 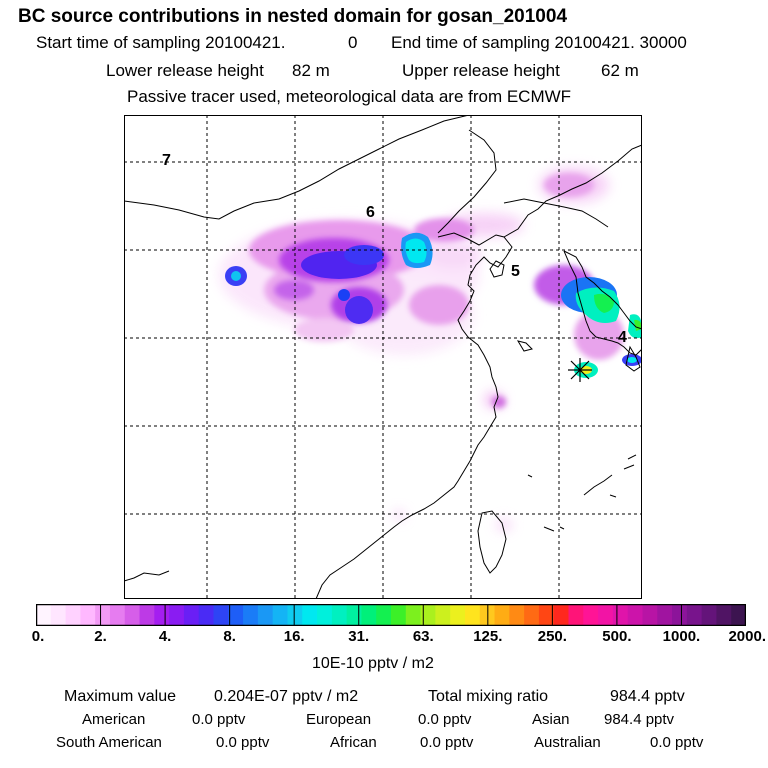 What do you see at coordinates (423, 636) in the screenshot?
I see `colorbar-tick-label: 63.` at bounding box center [423, 636].